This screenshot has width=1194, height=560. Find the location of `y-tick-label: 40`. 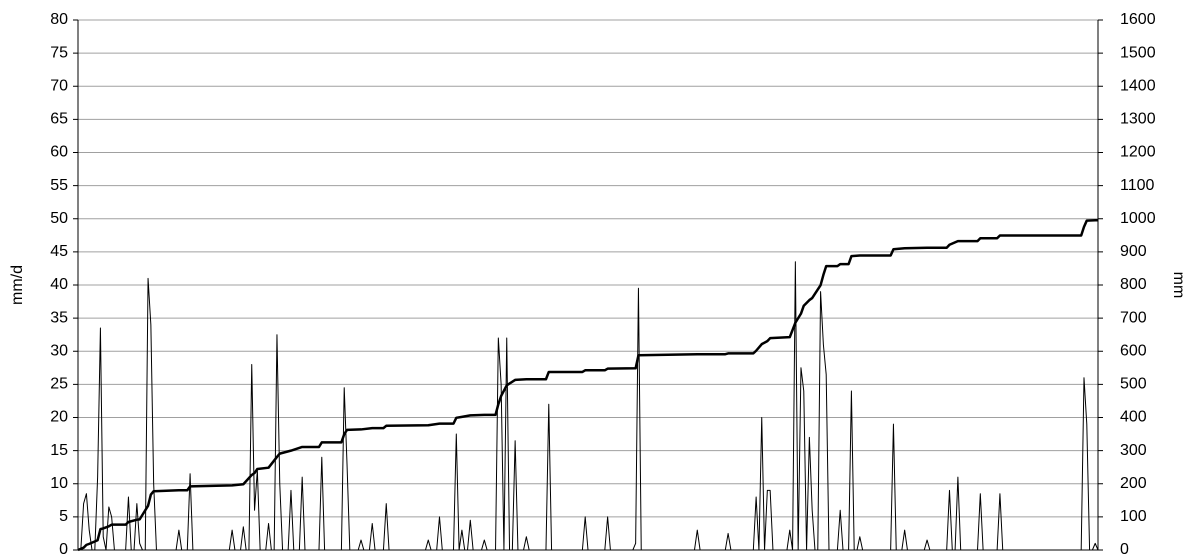

y-tick-label: 40 is located at coordinates (59, 284).